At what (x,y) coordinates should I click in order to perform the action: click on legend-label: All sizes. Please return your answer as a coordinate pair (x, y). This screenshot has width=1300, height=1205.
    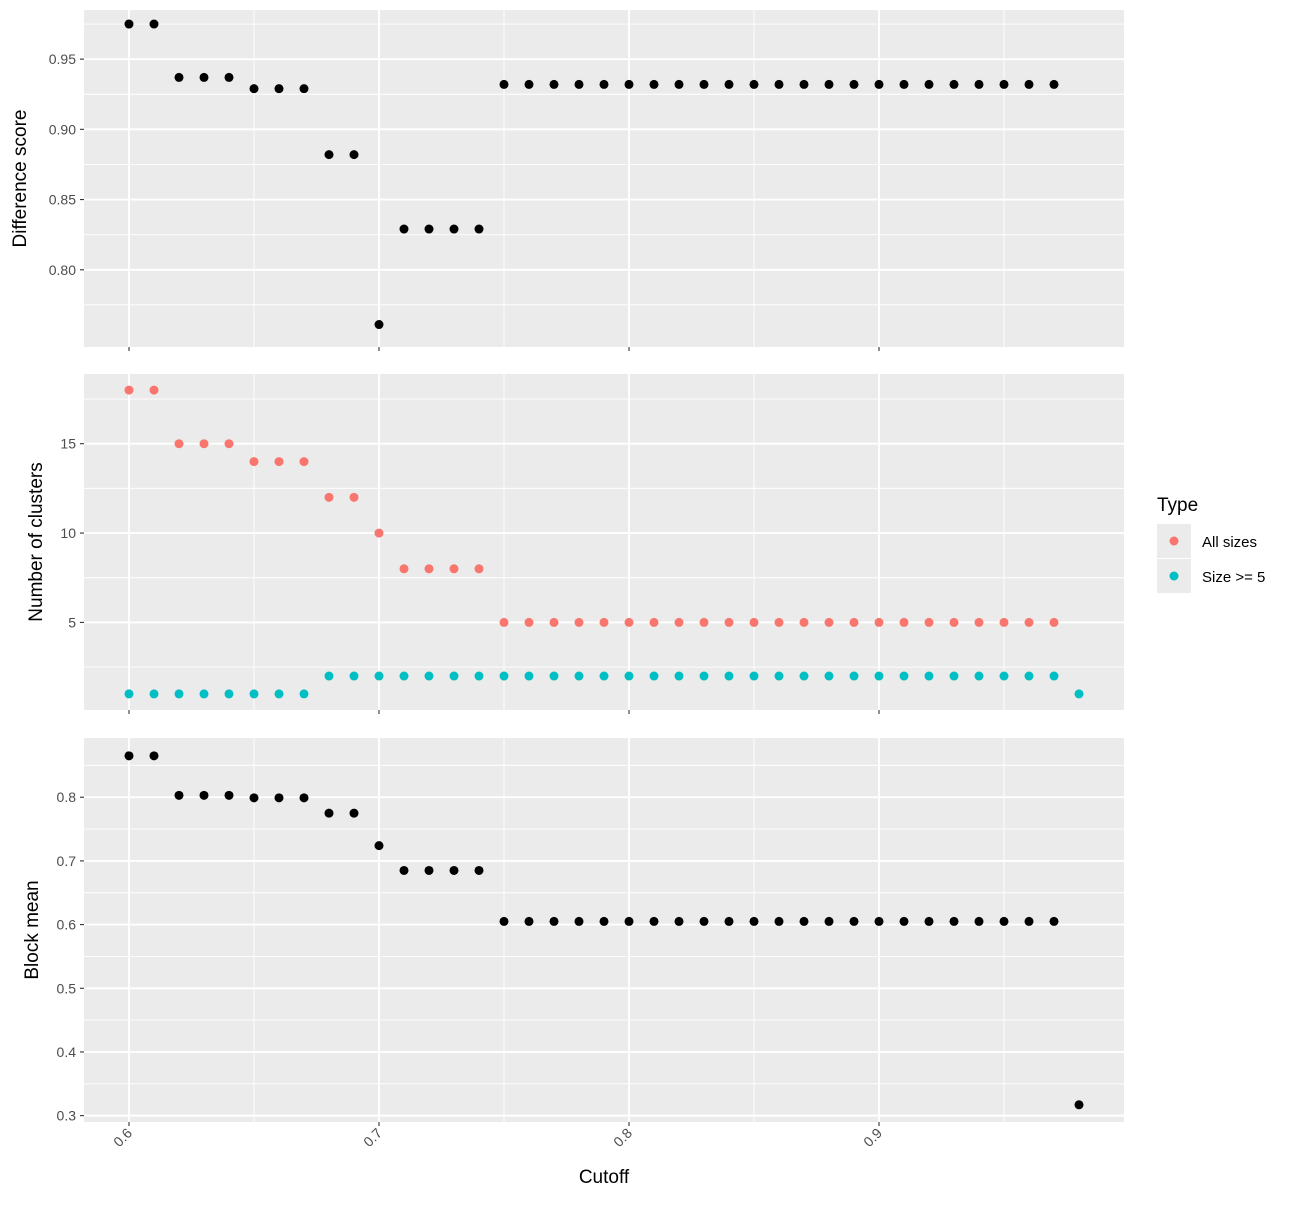
    Looking at the image, I should click on (1229, 542).